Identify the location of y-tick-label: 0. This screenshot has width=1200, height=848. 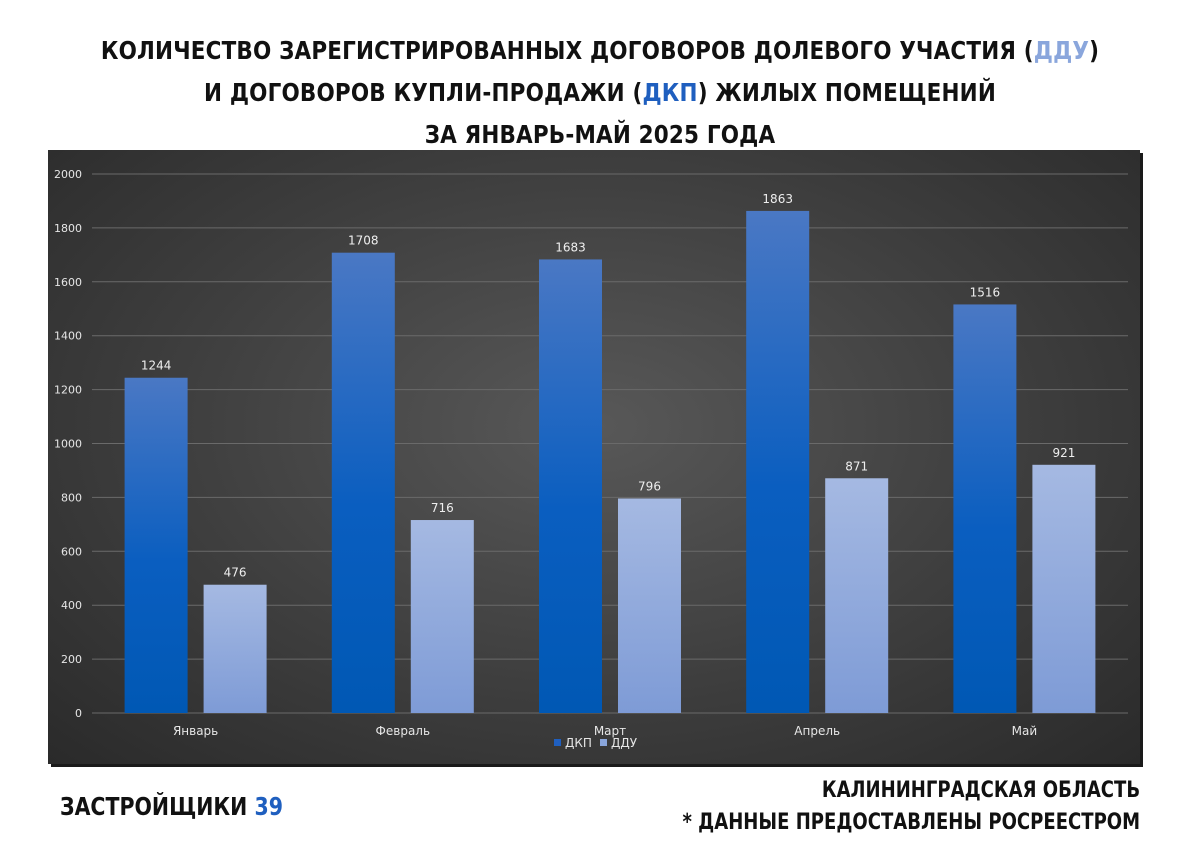
(78, 713).